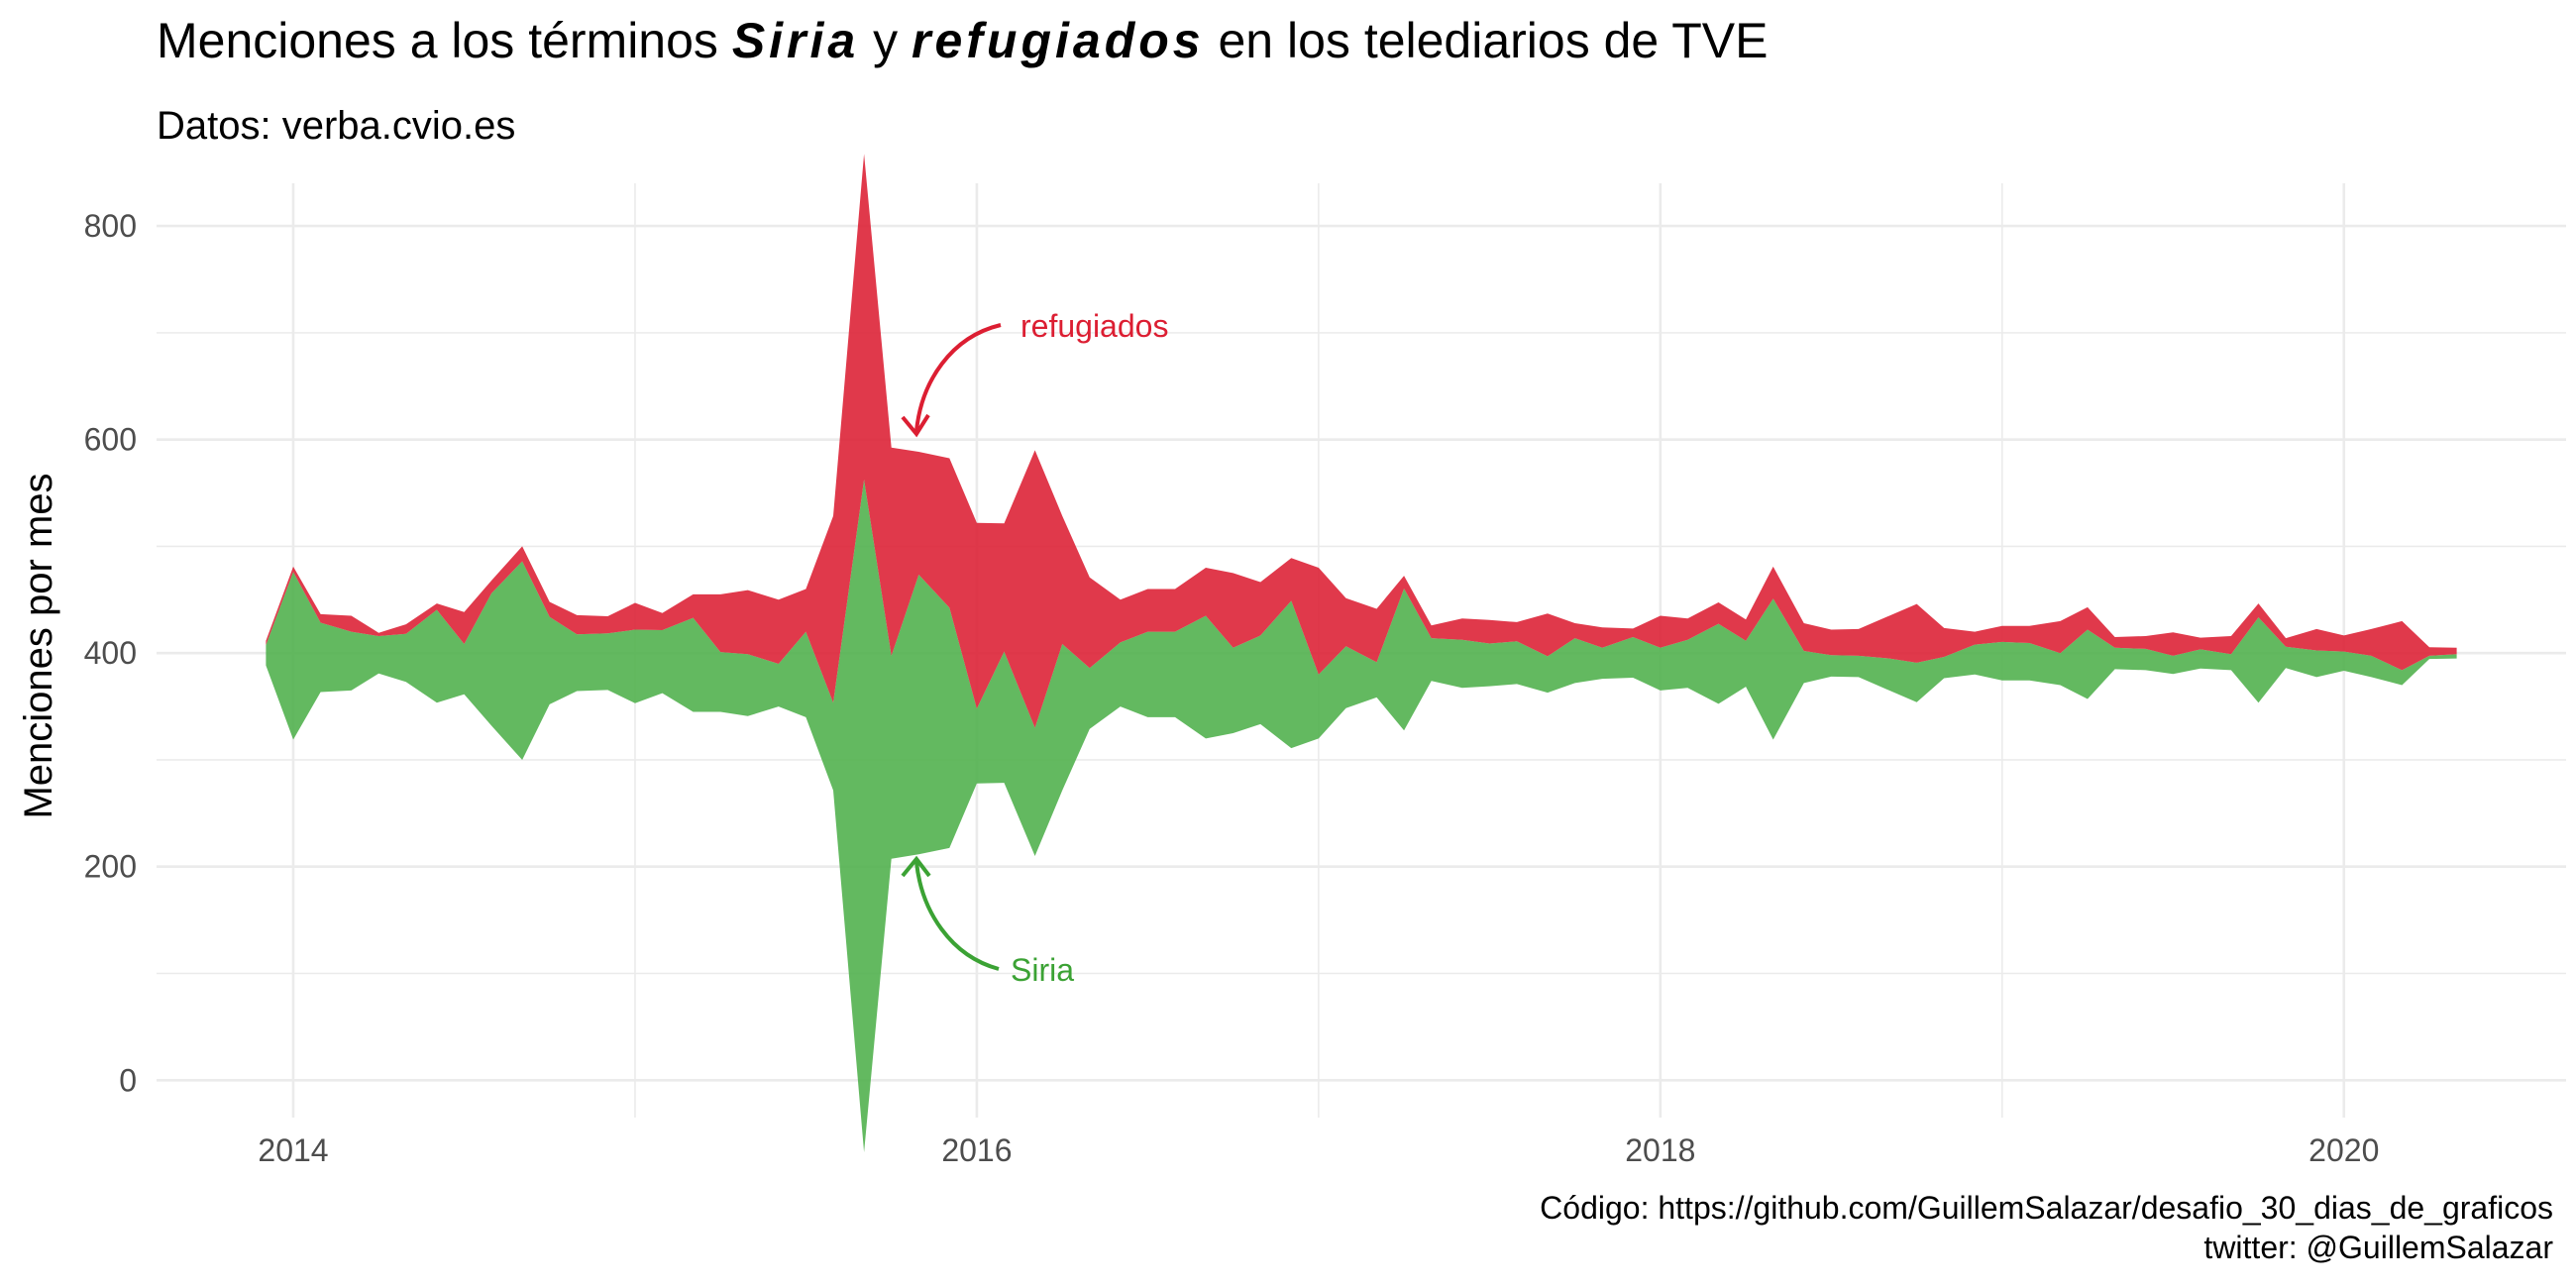 The height and width of the screenshot is (1288, 2576). I want to click on y-tick-label: 0, so click(128, 1080).